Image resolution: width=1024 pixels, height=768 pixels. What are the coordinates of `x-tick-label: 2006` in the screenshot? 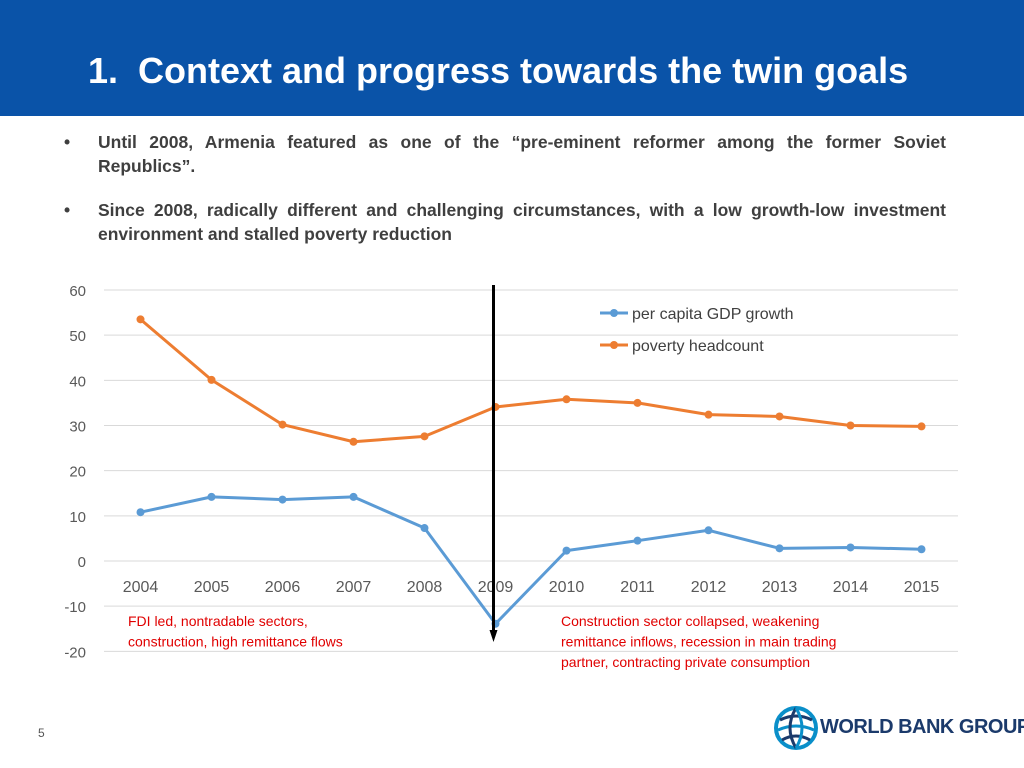 It's located at (283, 587).